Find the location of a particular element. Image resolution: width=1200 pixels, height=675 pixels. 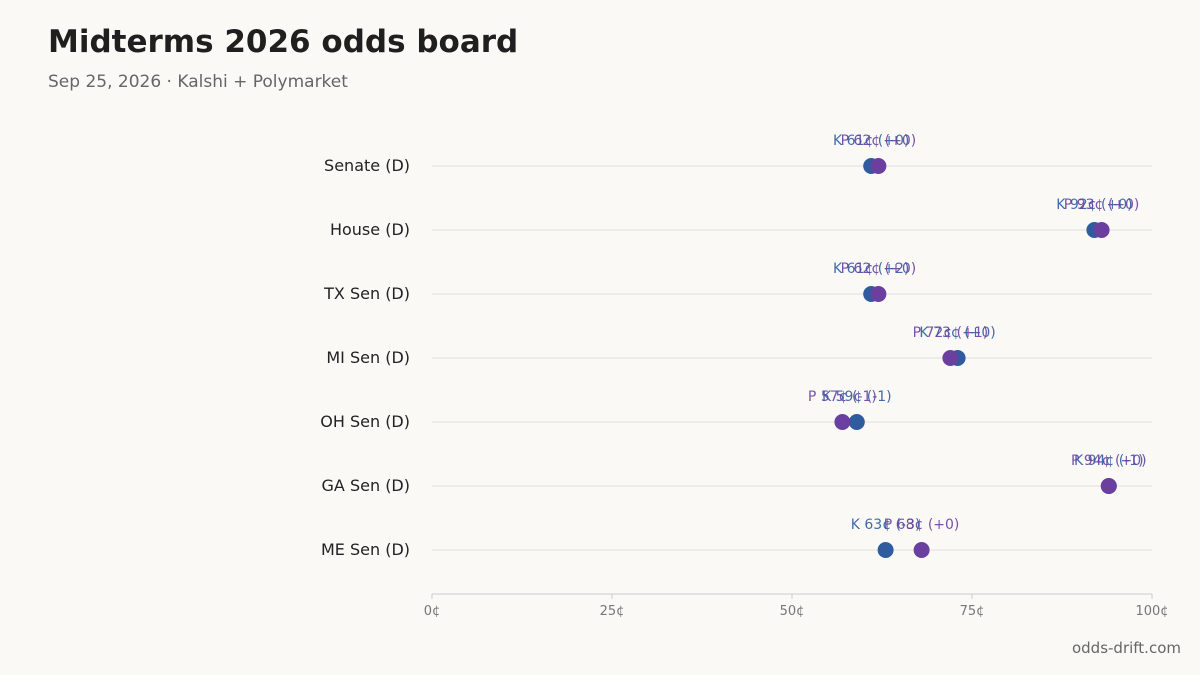

category-label: Senate (D) is located at coordinates (367, 165).